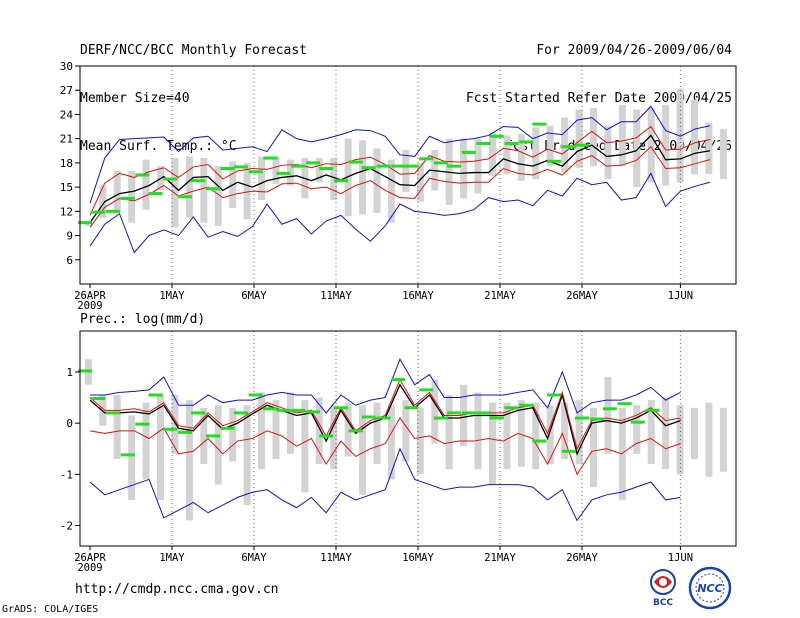  I want to click on temp-xtick-label: 1MAY, so click(172, 296).